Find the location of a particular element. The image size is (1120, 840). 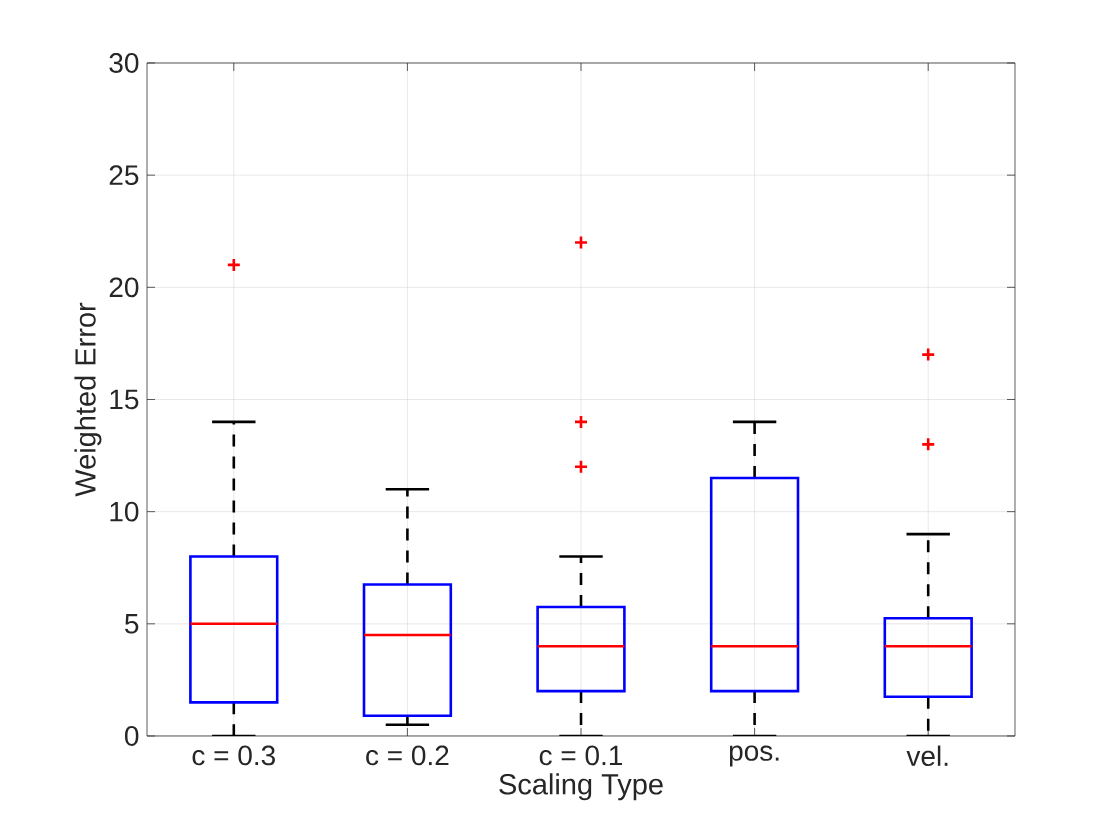

y-tick-label: 5 is located at coordinates (132, 624).